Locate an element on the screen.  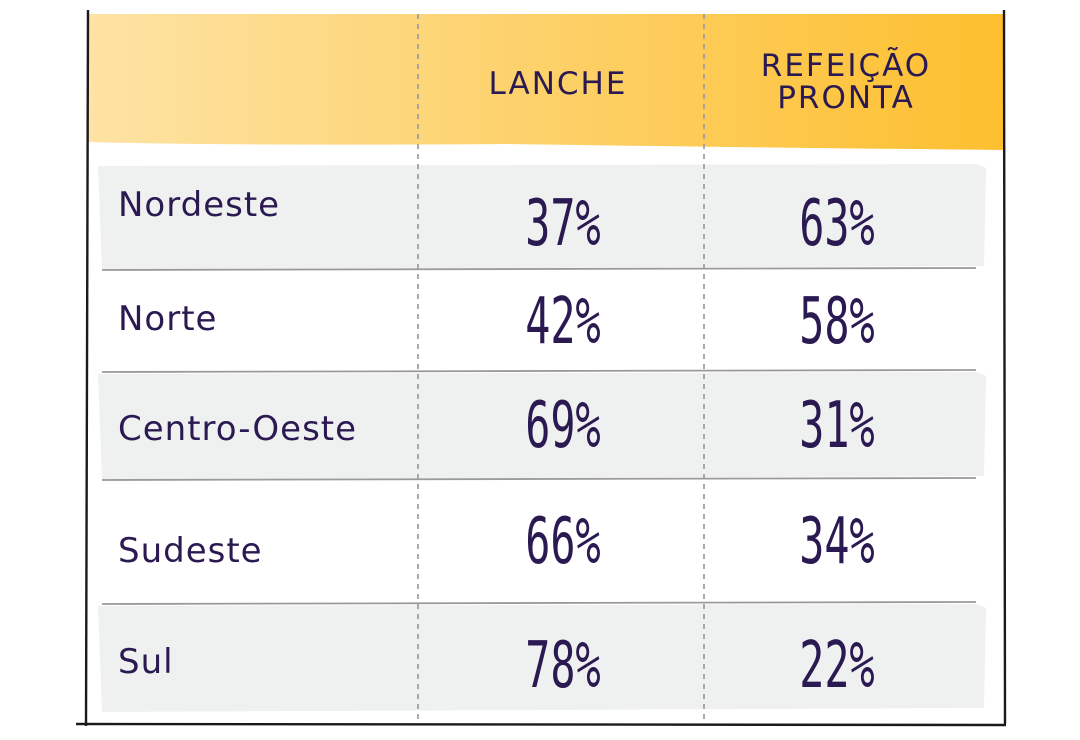
cell-value: 63% is located at coordinates (836, 223).